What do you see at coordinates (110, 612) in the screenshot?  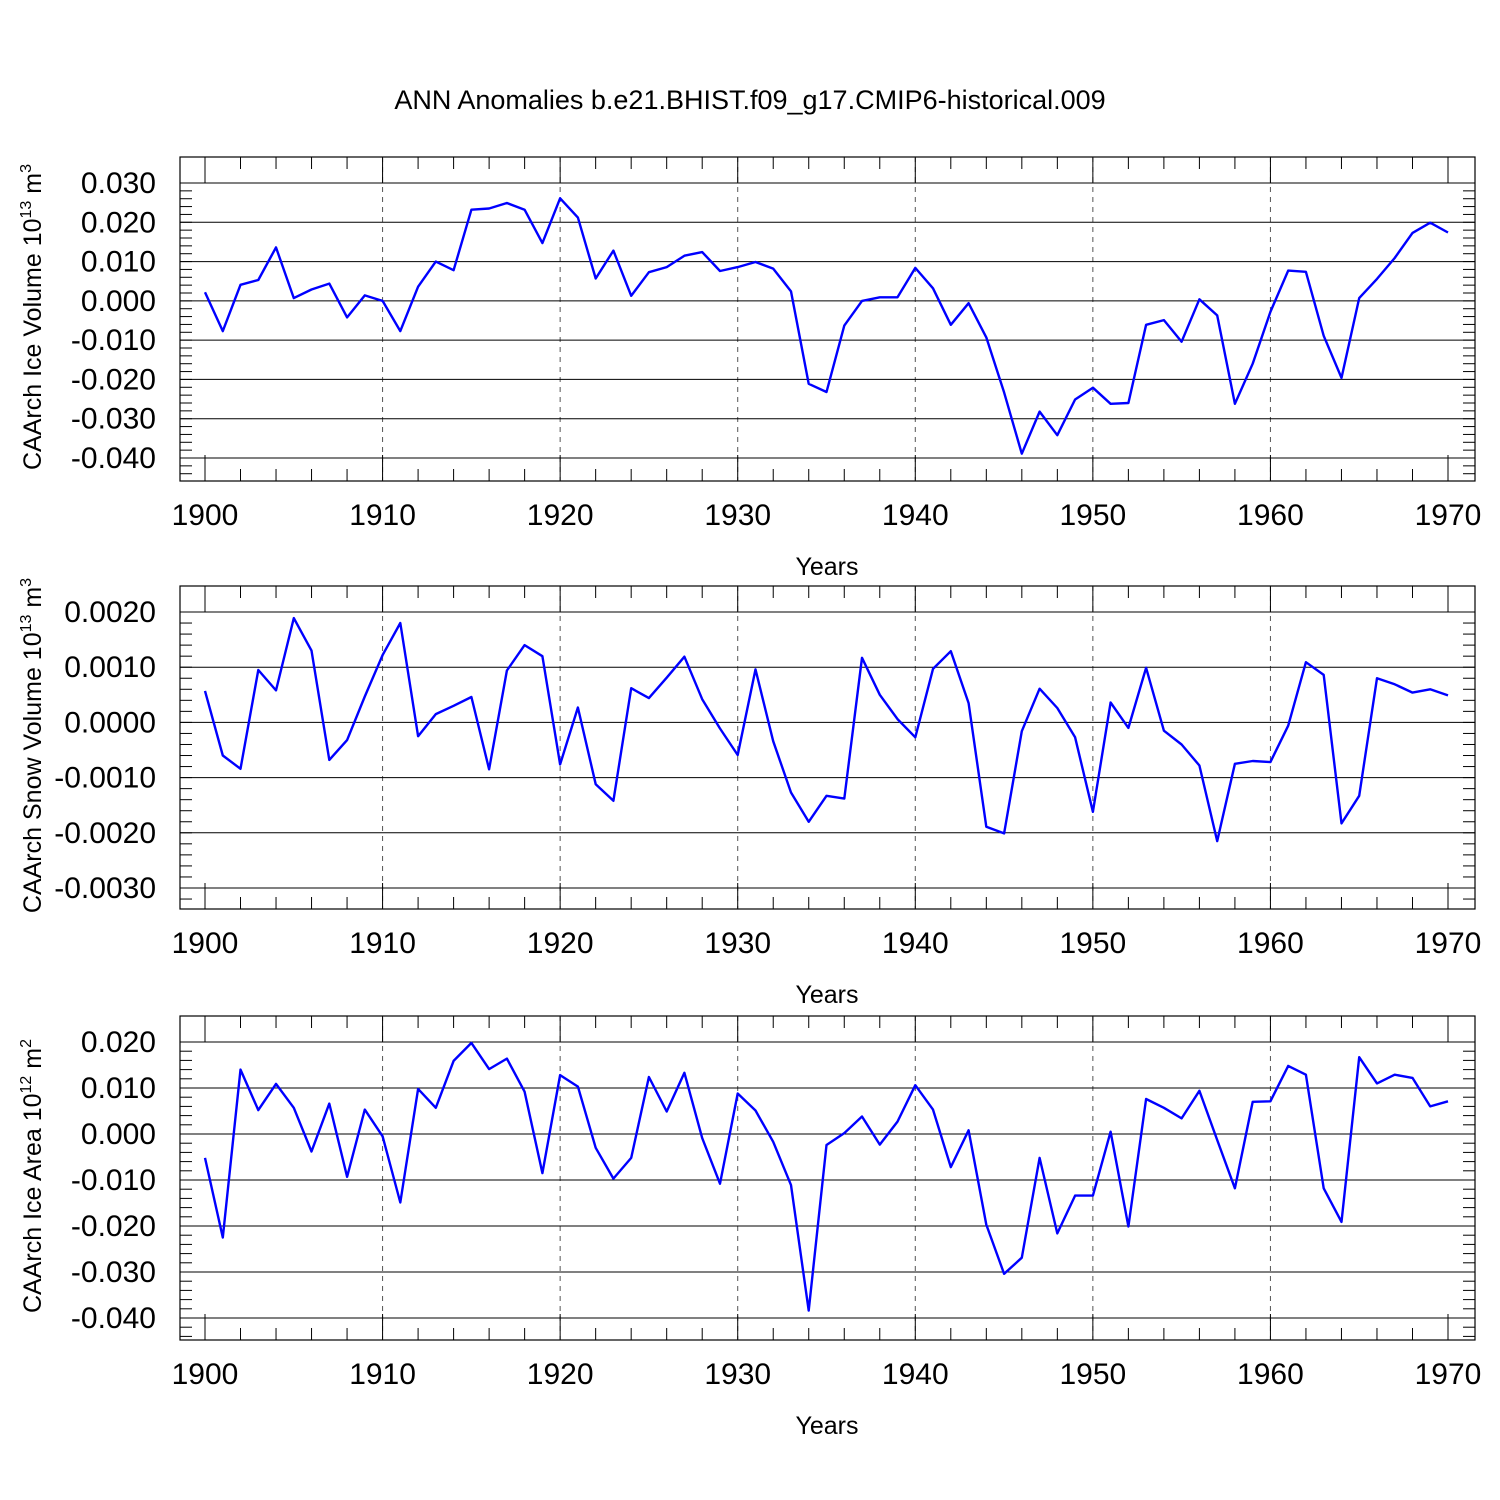 I see `y-tick-label: 0.0020` at bounding box center [110, 612].